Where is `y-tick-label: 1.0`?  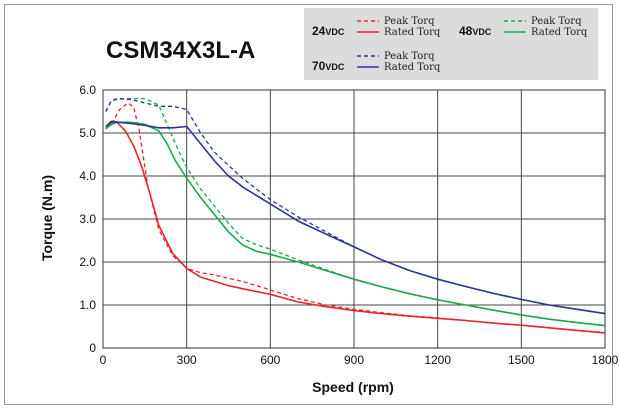
y-tick-label: 1.0 is located at coordinates (87, 305).